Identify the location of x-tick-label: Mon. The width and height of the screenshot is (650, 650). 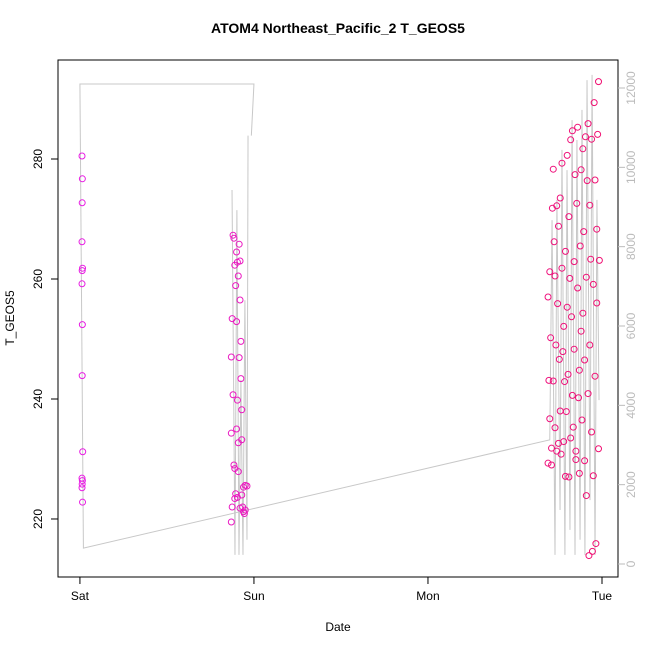
(427, 596).